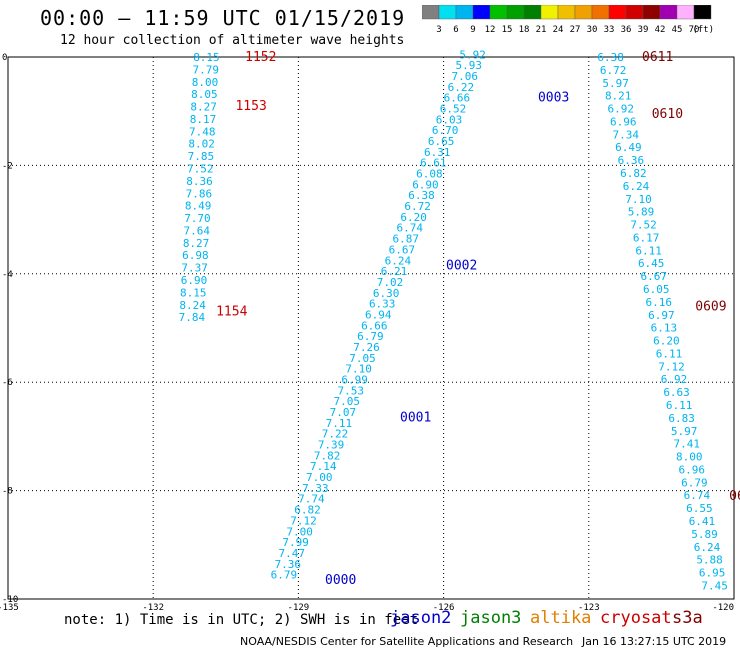 The image size is (740, 650). I want to click on wave-height-value: 6.94, so click(378, 314).